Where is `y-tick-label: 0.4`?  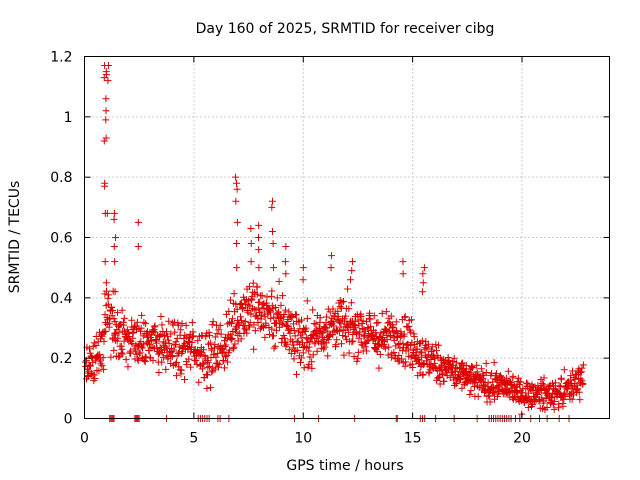
y-tick-label: 0.4 is located at coordinates (61, 299).